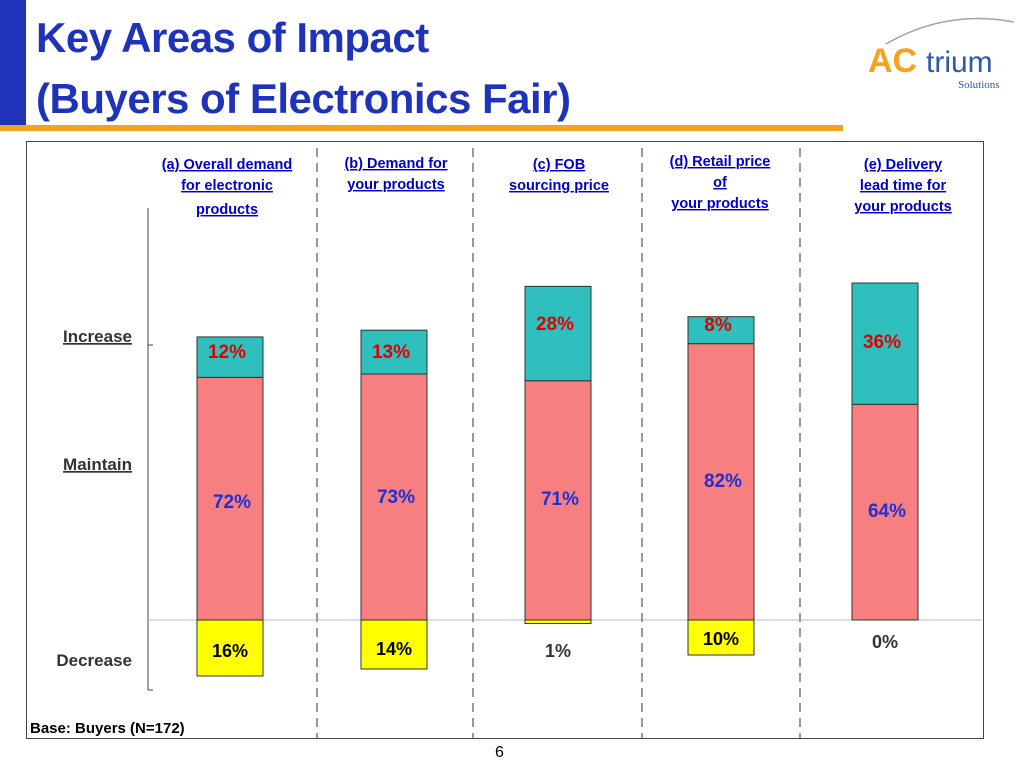  I want to click on data-label-decrease-0: 16%, so click(230, 651).